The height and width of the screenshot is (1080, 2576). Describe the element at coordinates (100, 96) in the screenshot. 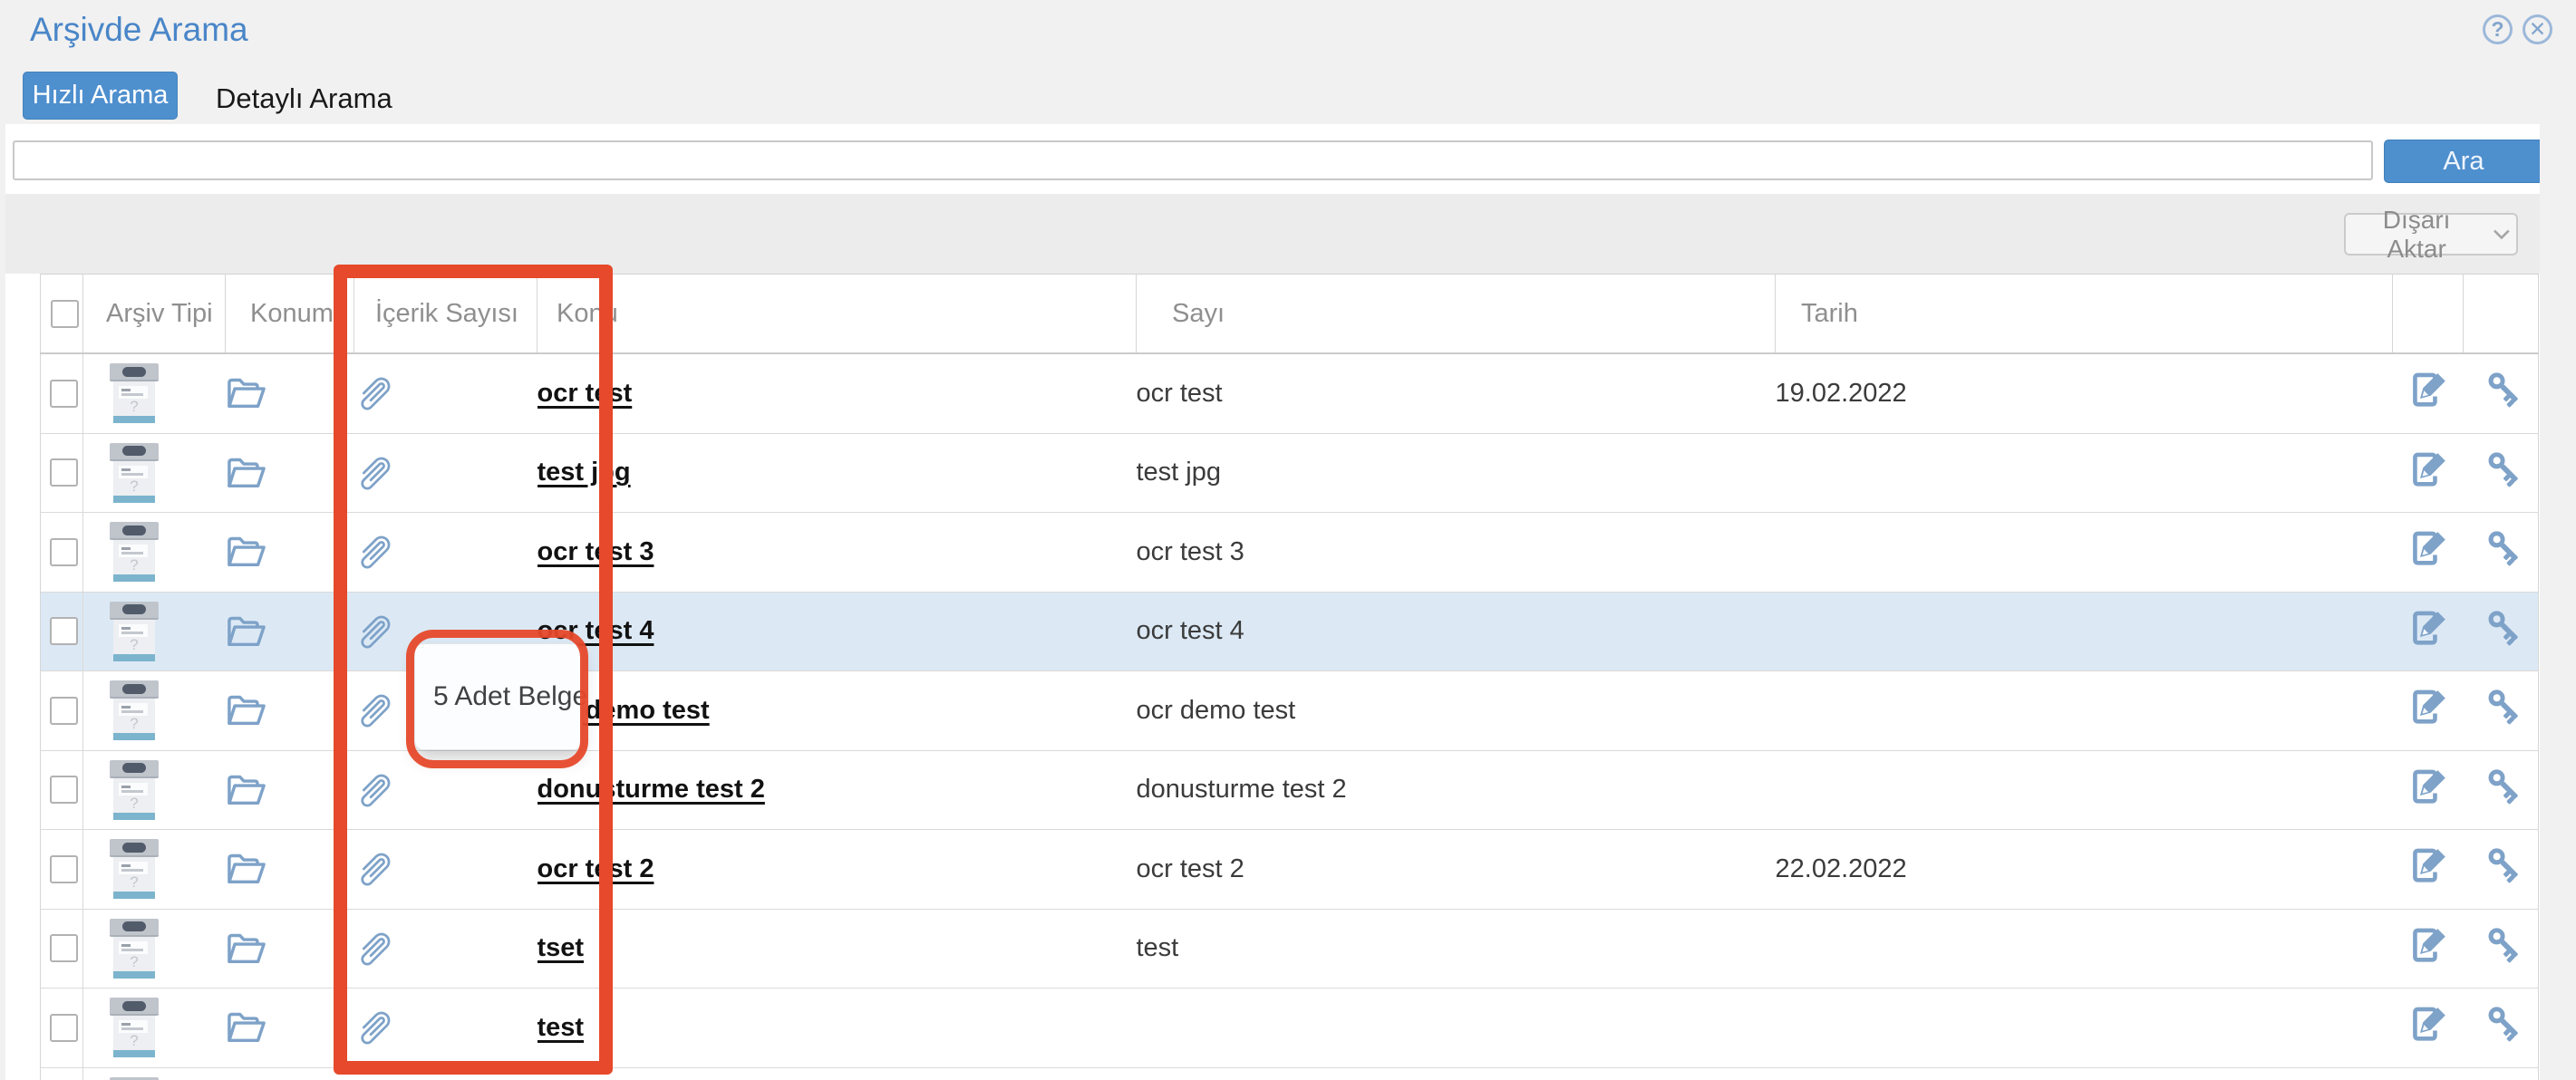

I see `tab-quick-search: Hızlı Arama` at that location.